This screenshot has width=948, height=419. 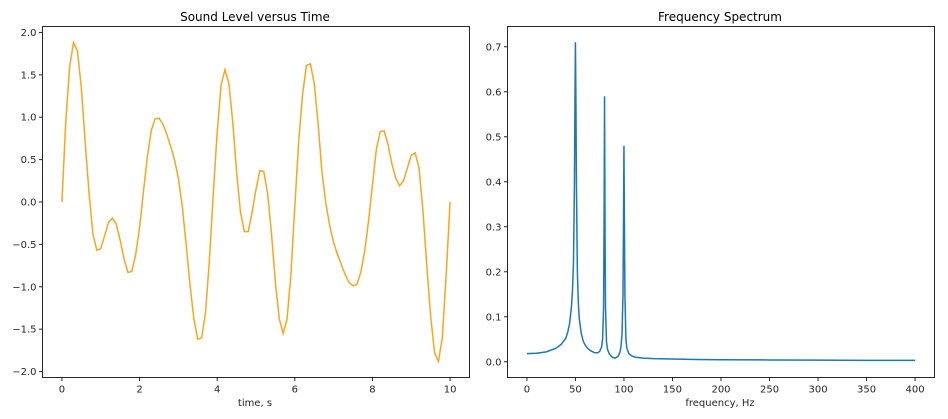 I want to click on x-tick-label: 100, so click(x=623, y=390).